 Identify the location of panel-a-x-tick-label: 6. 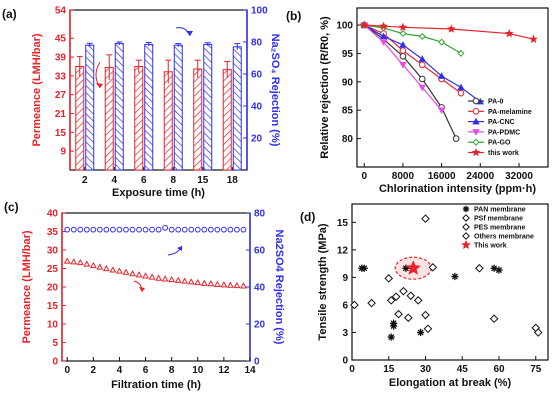
(144, 180).